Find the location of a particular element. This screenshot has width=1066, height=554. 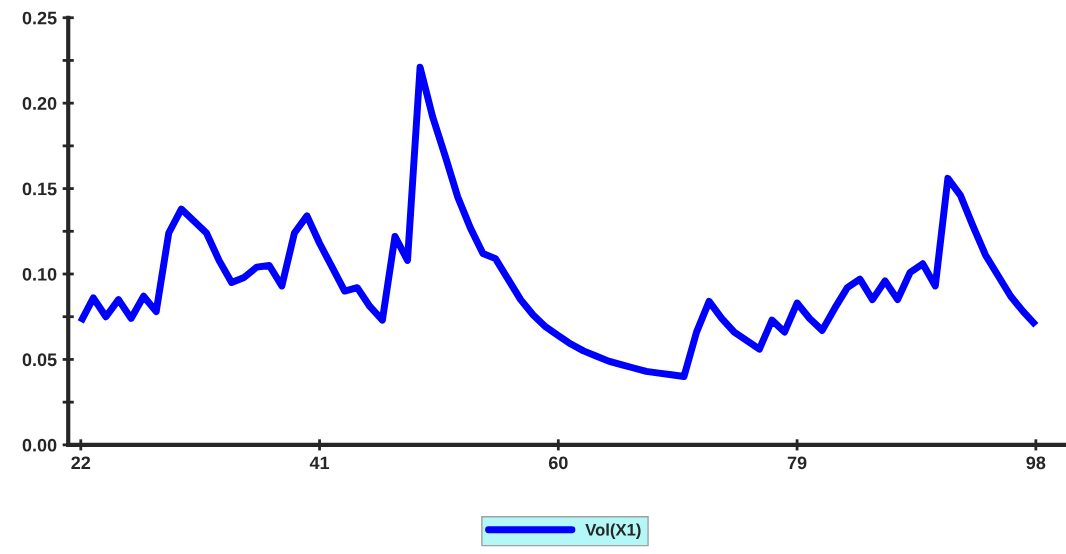

y-tick-label: 0.00 is located at coordinates (39, 445).